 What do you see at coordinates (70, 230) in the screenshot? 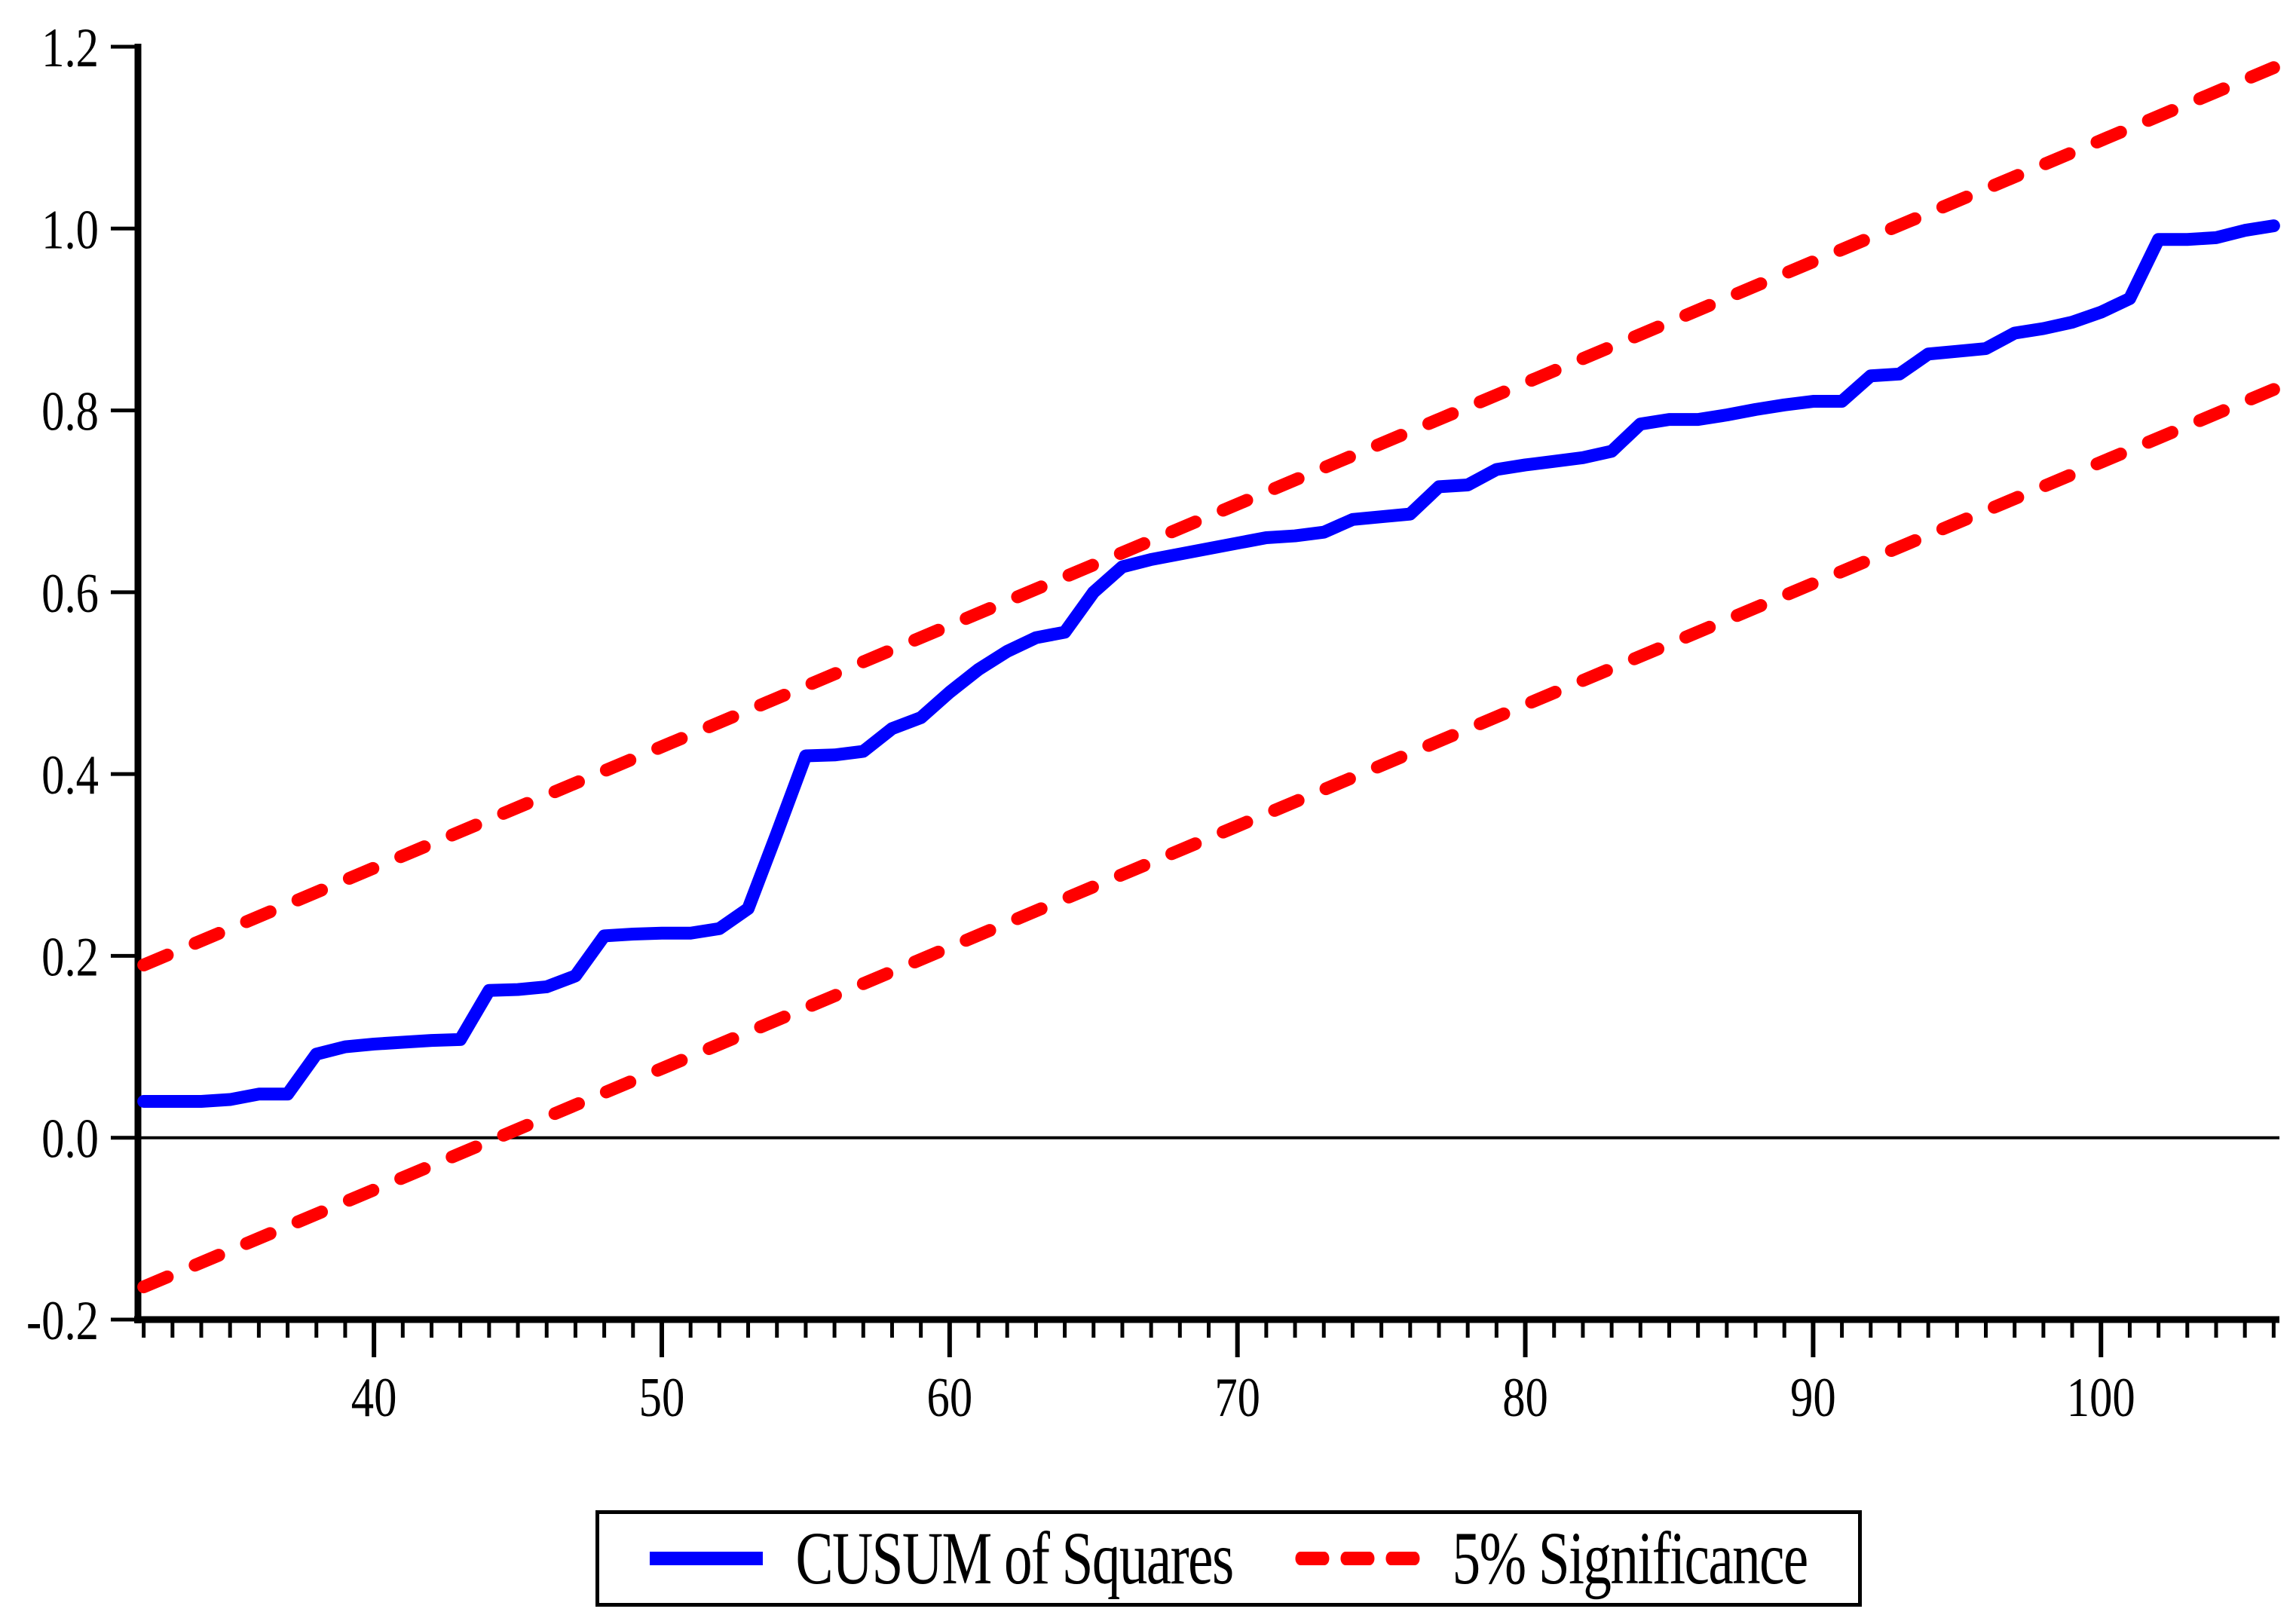
I see `y-tick-label: 1.0` at bounding box center [70, 230].